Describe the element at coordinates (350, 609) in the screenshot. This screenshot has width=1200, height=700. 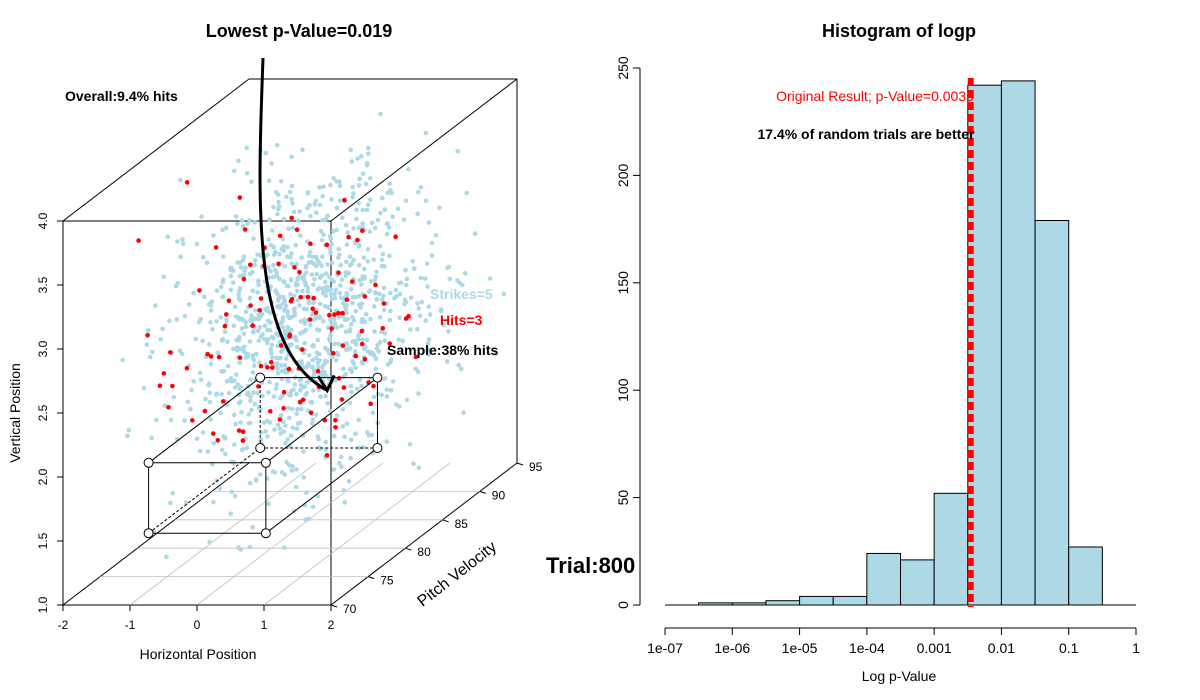
I see `z-tick-label: 70` at that location.